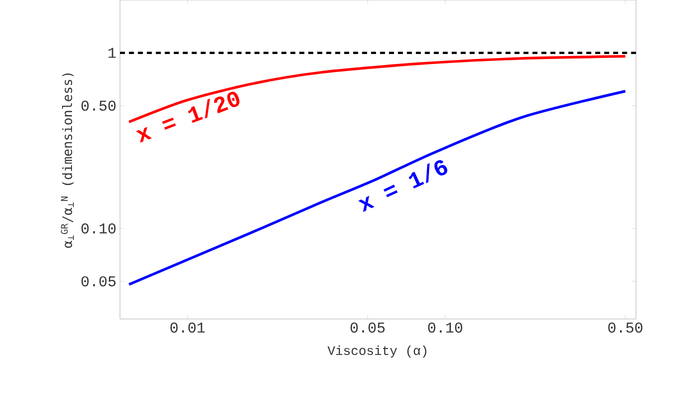 The width and height of the screenshot is (682, 401). I want to click on x-tick-label: 0.05, so click(367, 327).